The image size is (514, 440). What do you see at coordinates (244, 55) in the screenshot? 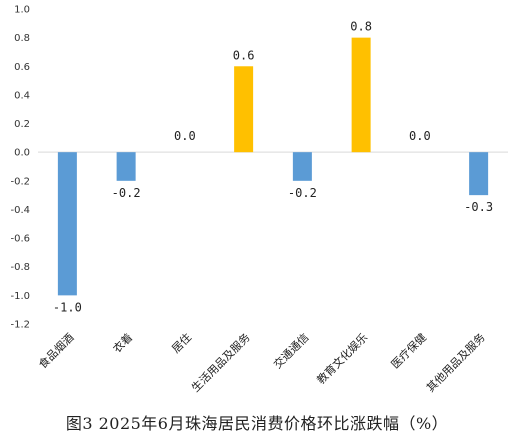
I see `data-label: 0.6` at bounding box center [244, 55].